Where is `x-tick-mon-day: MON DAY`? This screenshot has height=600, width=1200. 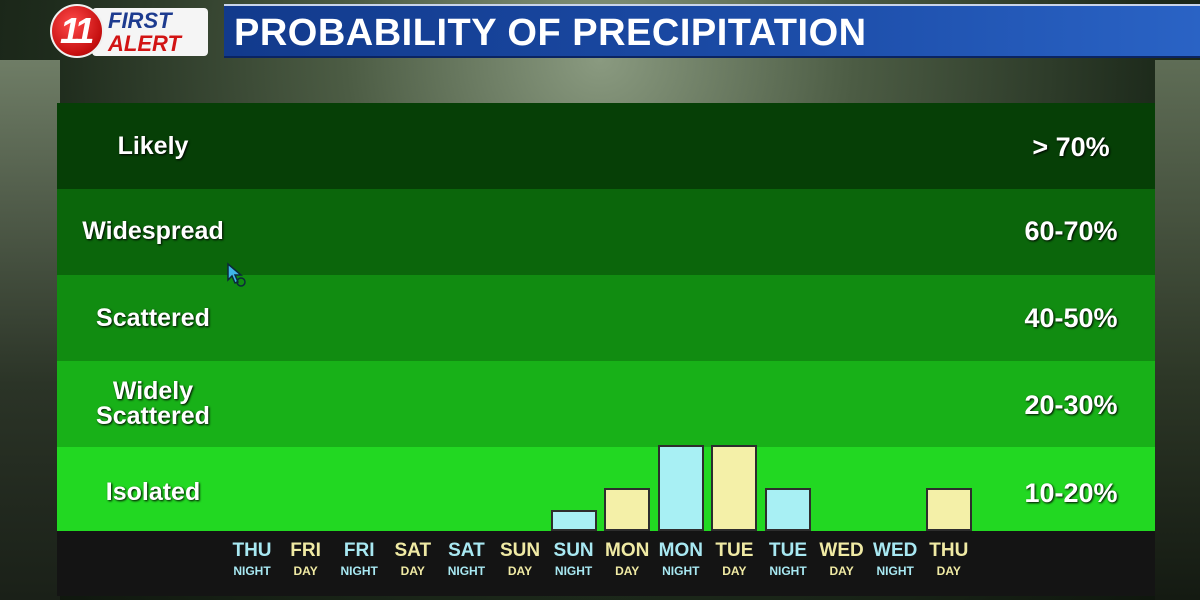
x-tick-mon-day: MON DAY is located at coordinates (627, 560).